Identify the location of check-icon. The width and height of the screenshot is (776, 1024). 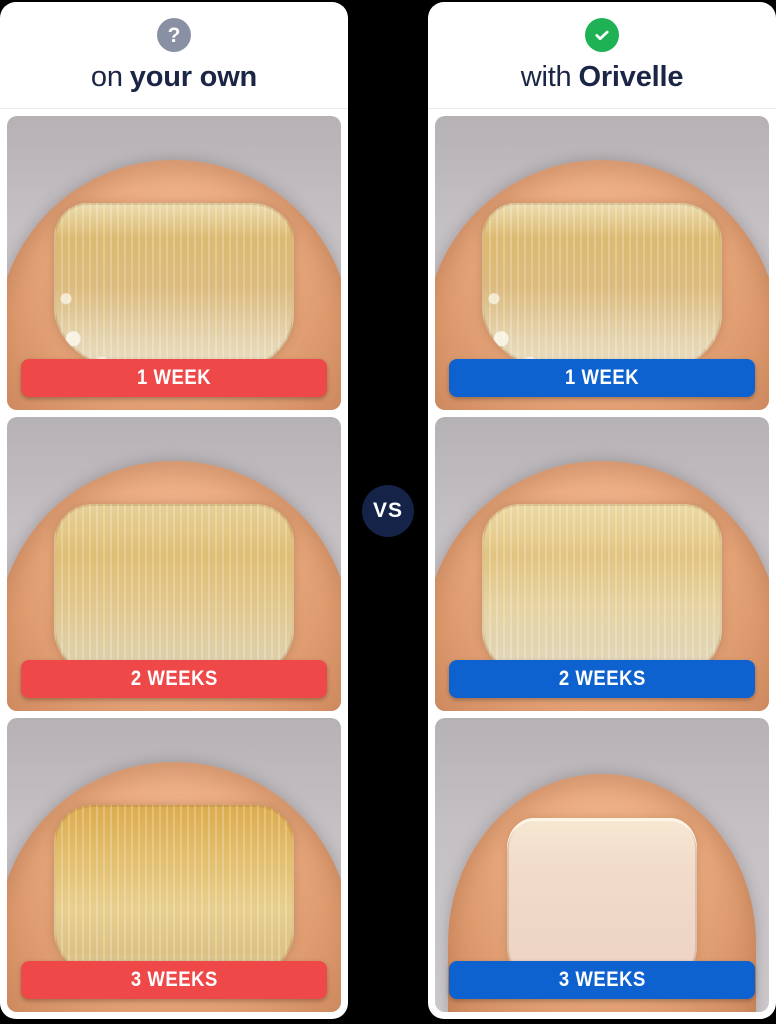
(602, 35).